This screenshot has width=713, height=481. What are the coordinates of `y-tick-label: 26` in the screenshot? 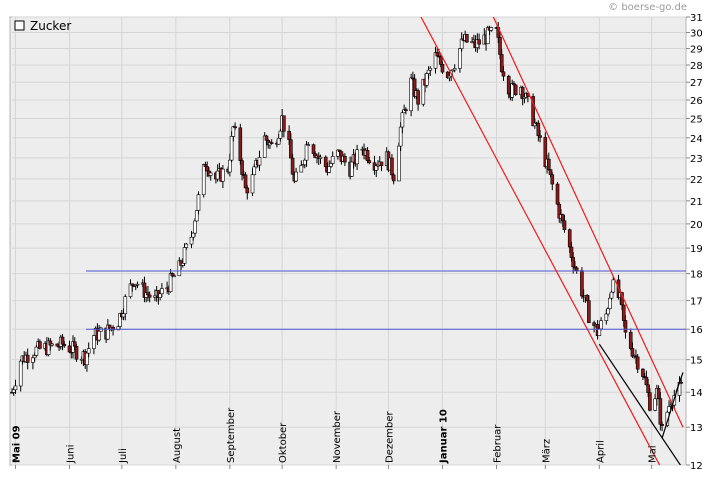 It's located at (696, 101).